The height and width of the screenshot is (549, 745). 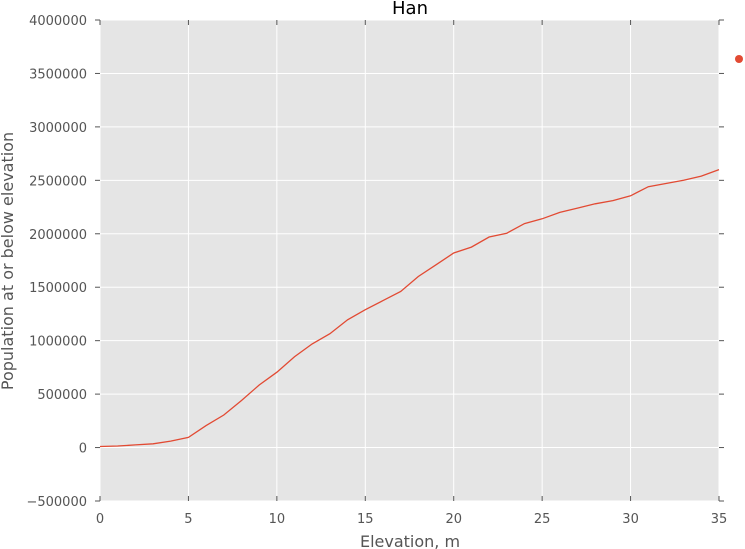 What do you see at coordinates (58, 235) in the screenshot?
I see `y-tick-label: 2000000` at bounding box center [58, 235].